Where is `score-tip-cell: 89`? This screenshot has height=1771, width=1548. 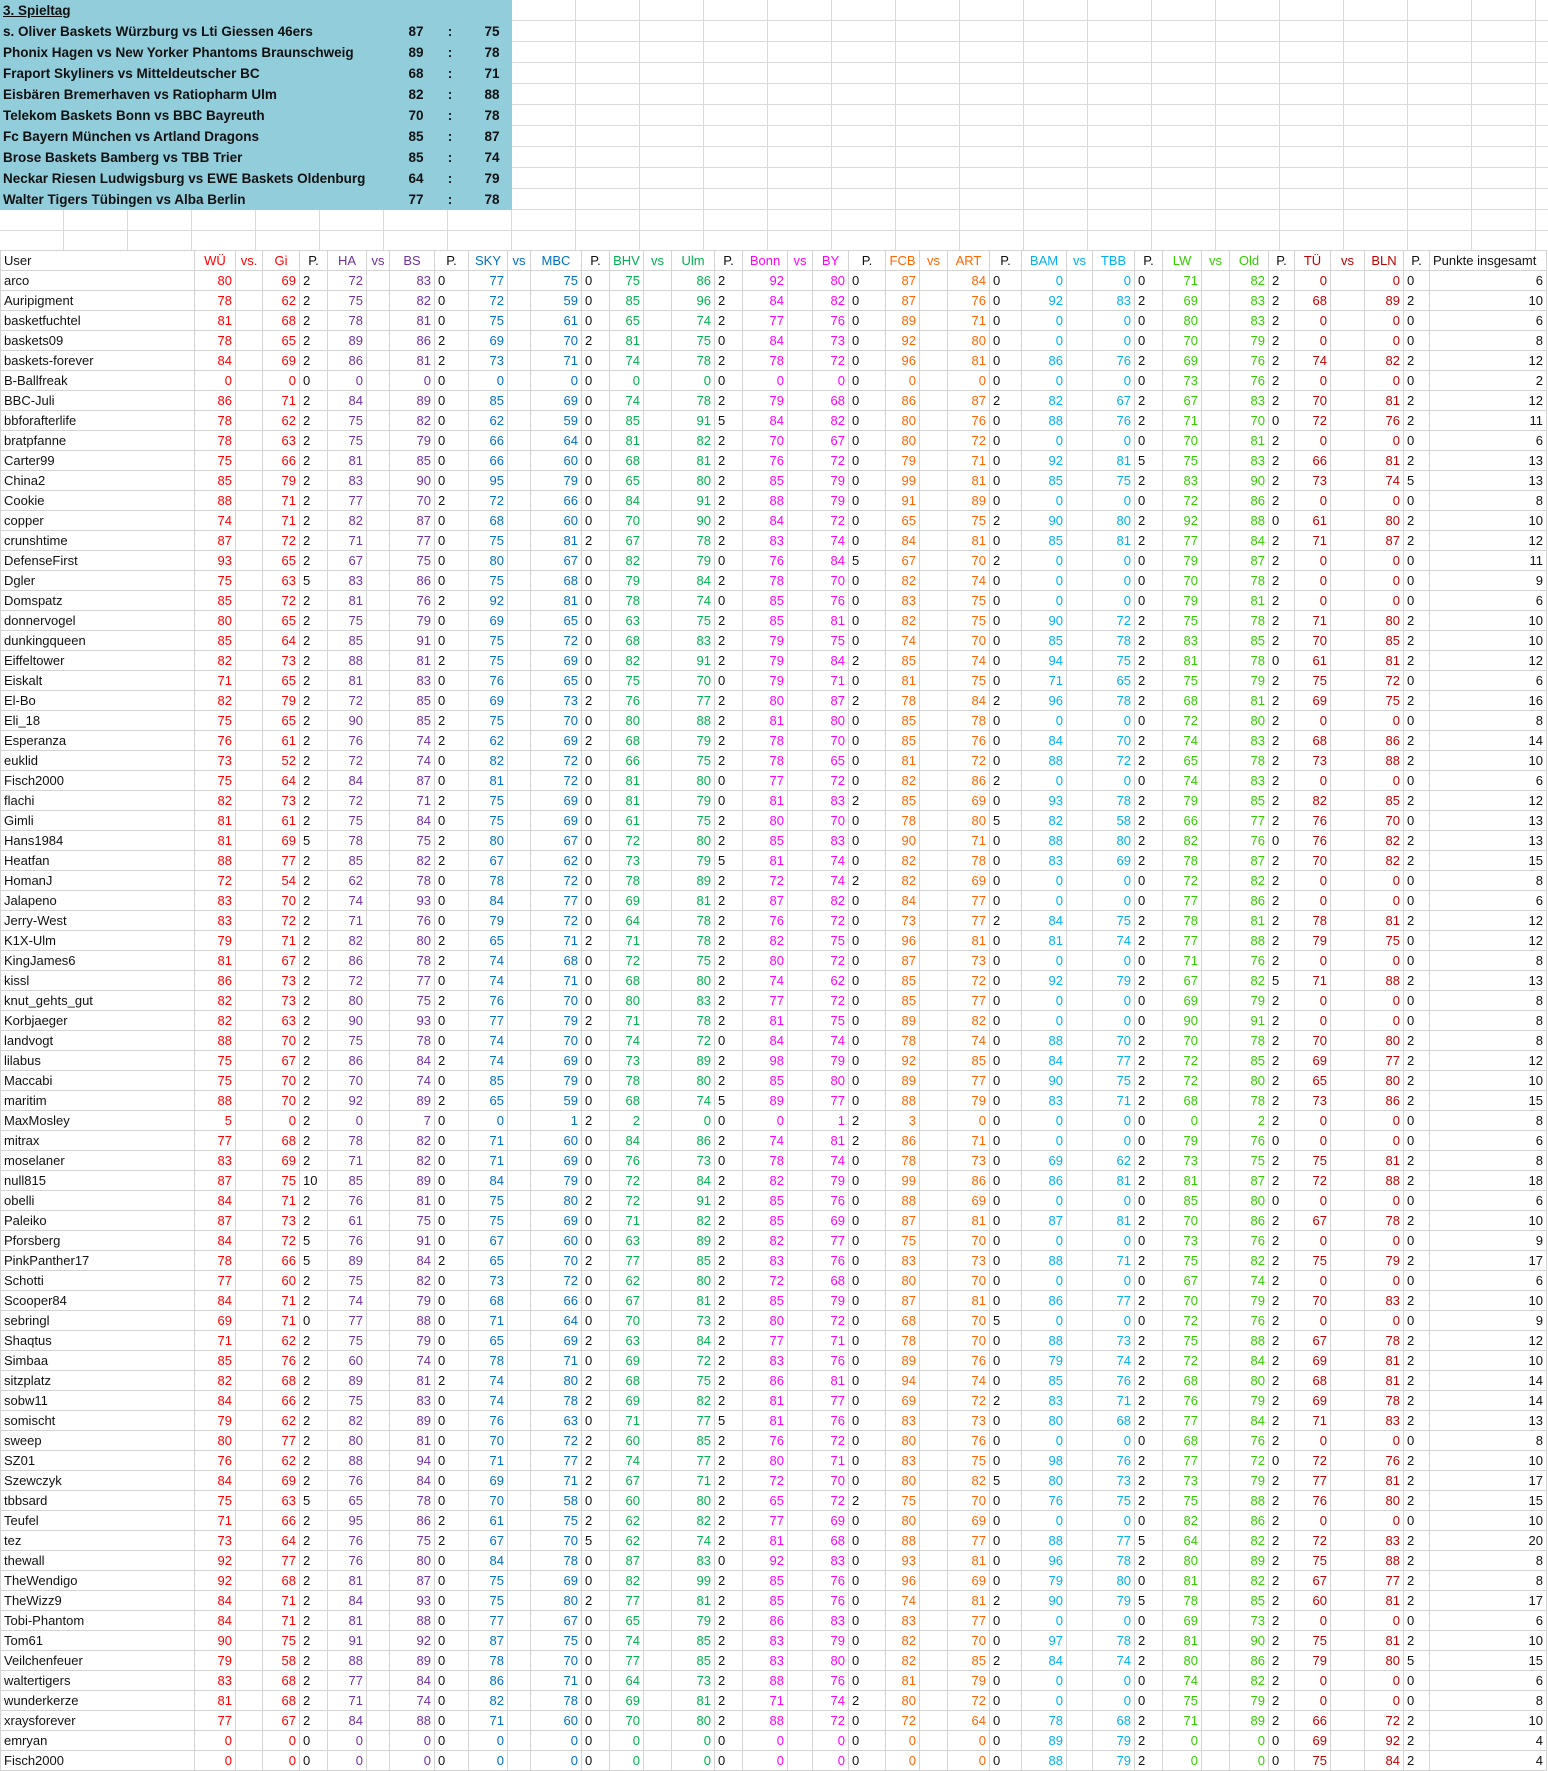 score-tip-cell: 89 is located at coordinates (412, 1100).